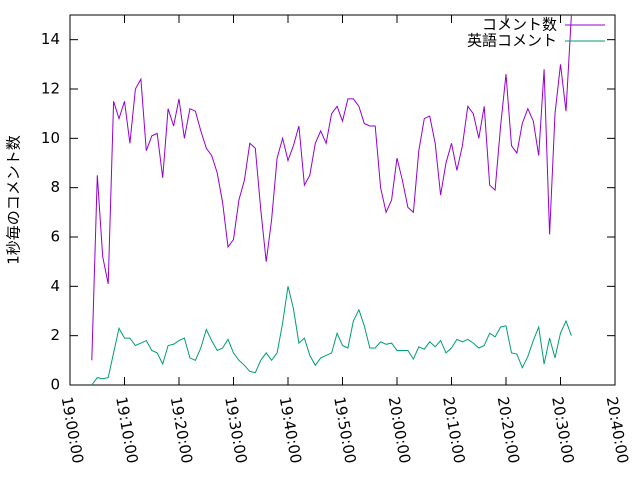  What do you see at coordinates (617, 429) in the screenshot?
I see `x-tick-label: 20:40:00` at bounding box center [617, 429].